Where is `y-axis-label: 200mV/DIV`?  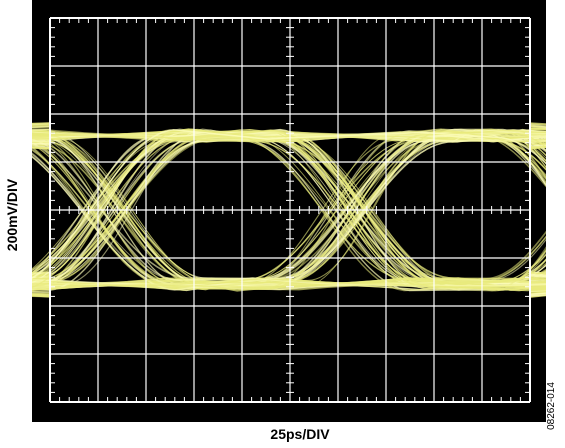
y-axis-label: 200mV/DIV is located at coordinates (12, 215).